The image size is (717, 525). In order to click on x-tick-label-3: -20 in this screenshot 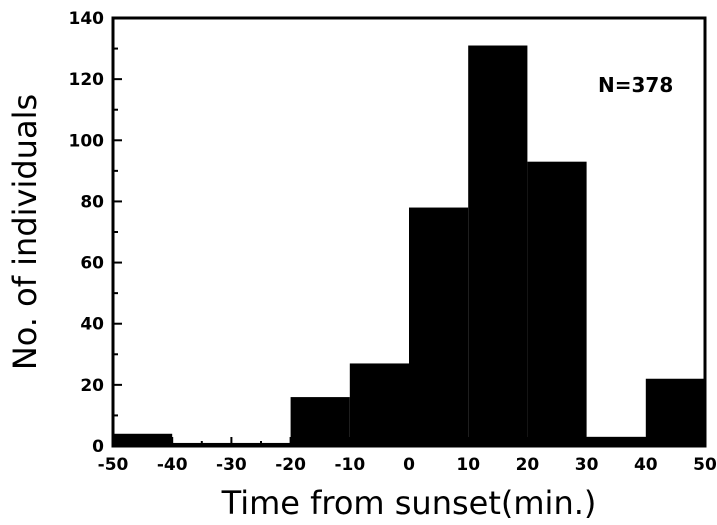, I will do `click(290, 465)`.